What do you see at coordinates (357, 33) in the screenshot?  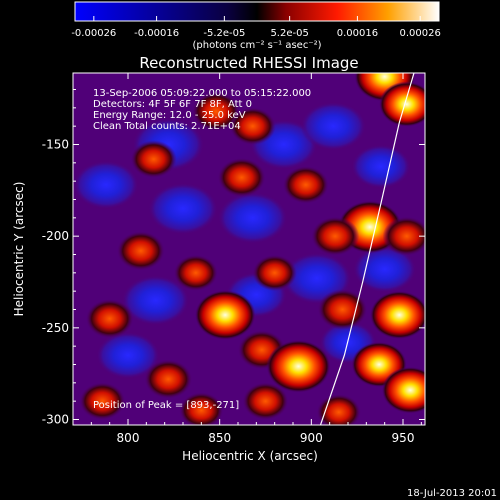 I see `colorbar-tick-label: 0.00016` at bounding box center [357, 33].